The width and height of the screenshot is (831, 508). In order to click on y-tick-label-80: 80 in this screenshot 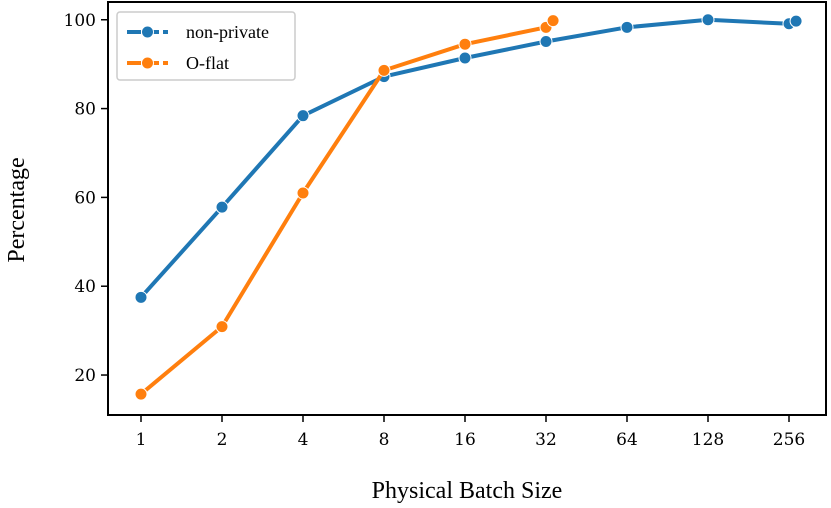, I will do `click(85, 110)`.